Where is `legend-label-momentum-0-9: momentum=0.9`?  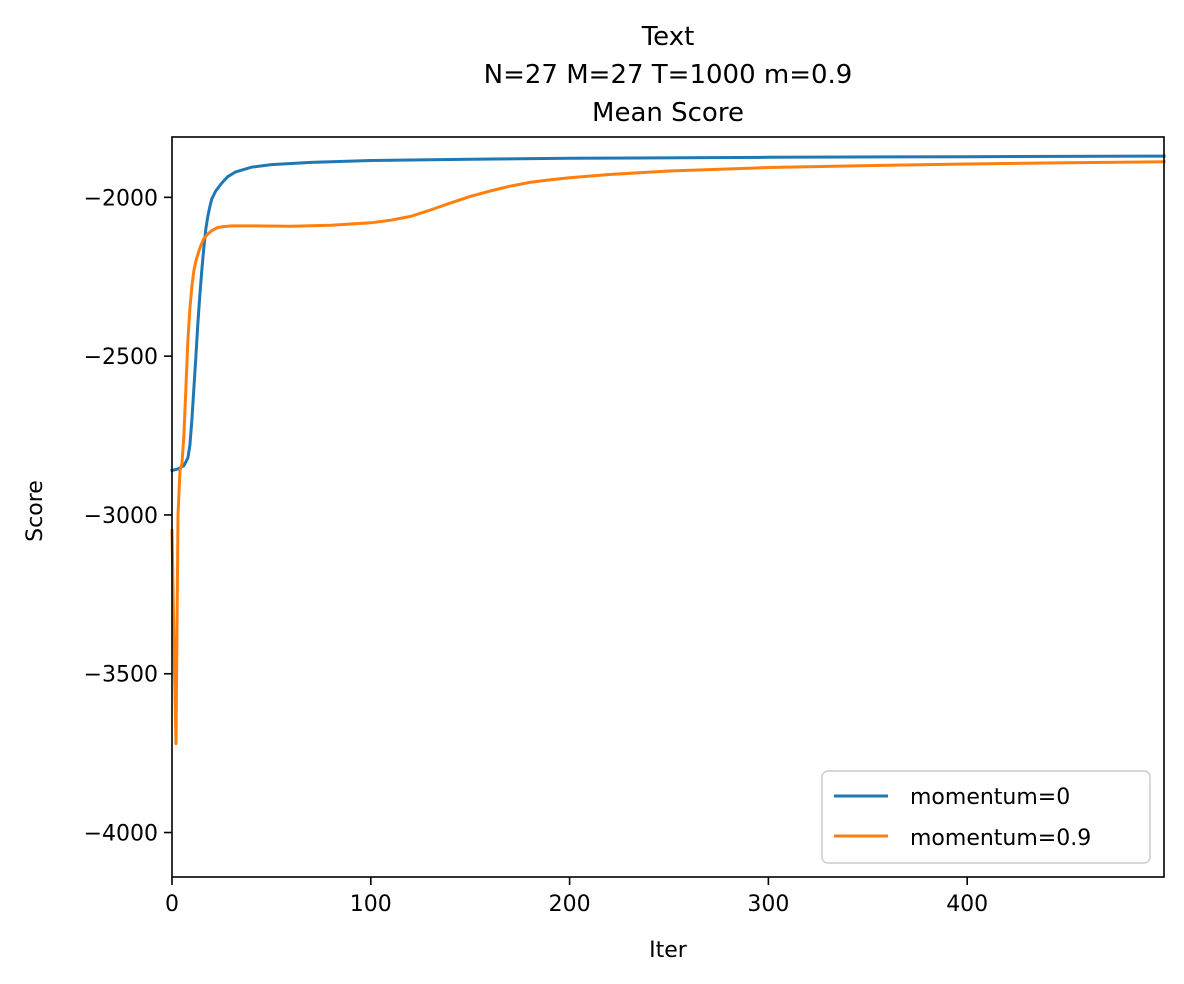 legend-label-momentum-0-9: momentum=0.9 is located at coordinates (1000, 838).